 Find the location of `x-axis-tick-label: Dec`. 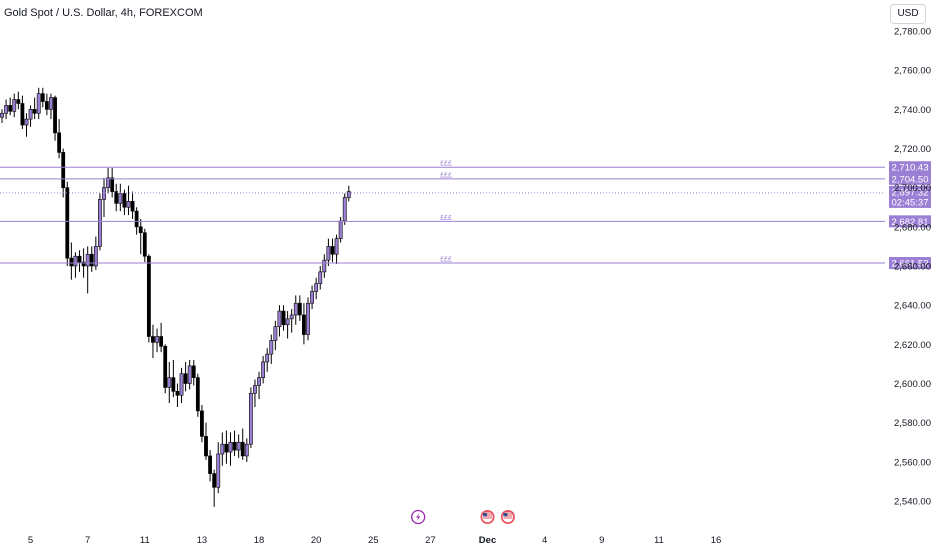

x-axis-tick-label: Dec is located at coordinates (487, 540).